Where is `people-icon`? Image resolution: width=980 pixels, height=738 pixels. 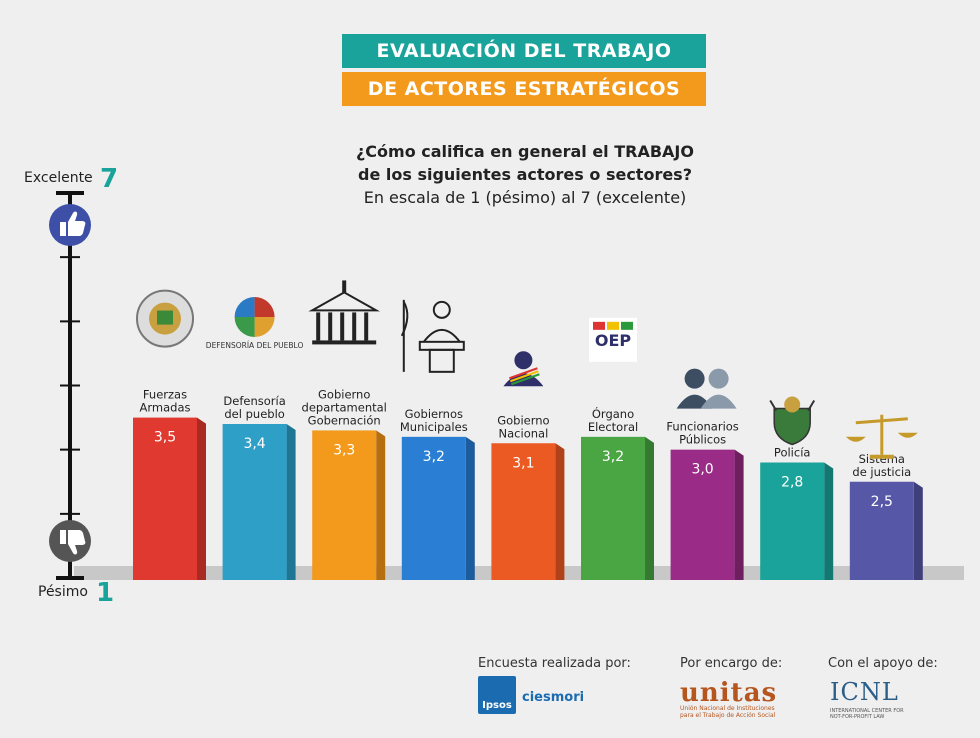
people-icon is located at coordinates (706, 388).